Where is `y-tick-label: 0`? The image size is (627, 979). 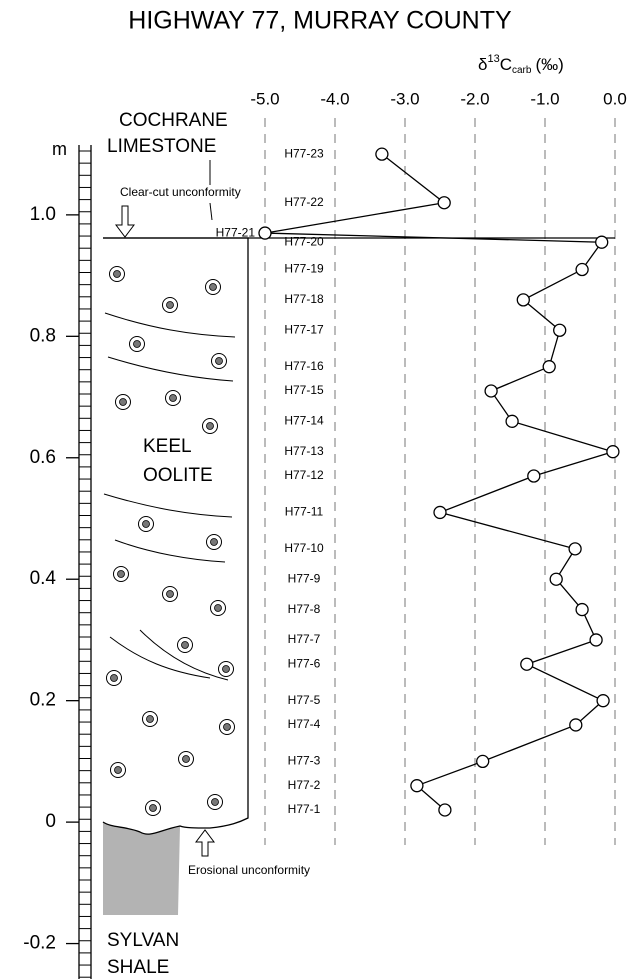
y-tick-label: 0 is located at coordinates (50, 821).